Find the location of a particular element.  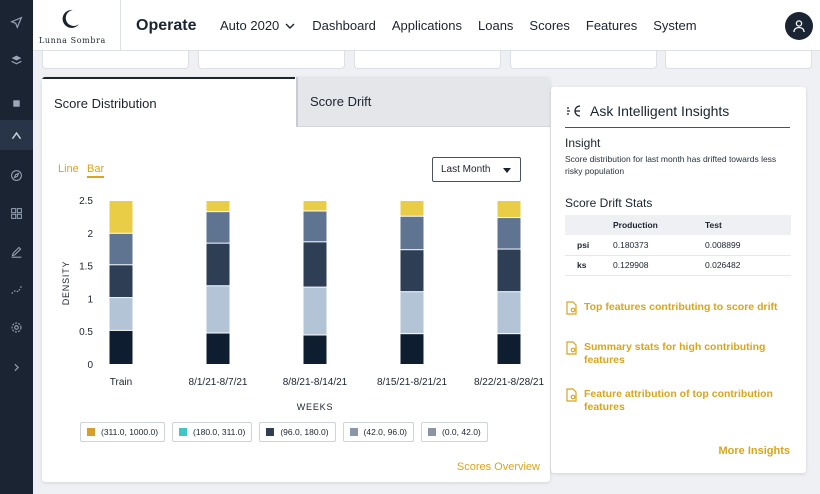

table-row: psi 0.180373 0.008899 is located at coordinates (678, 245).